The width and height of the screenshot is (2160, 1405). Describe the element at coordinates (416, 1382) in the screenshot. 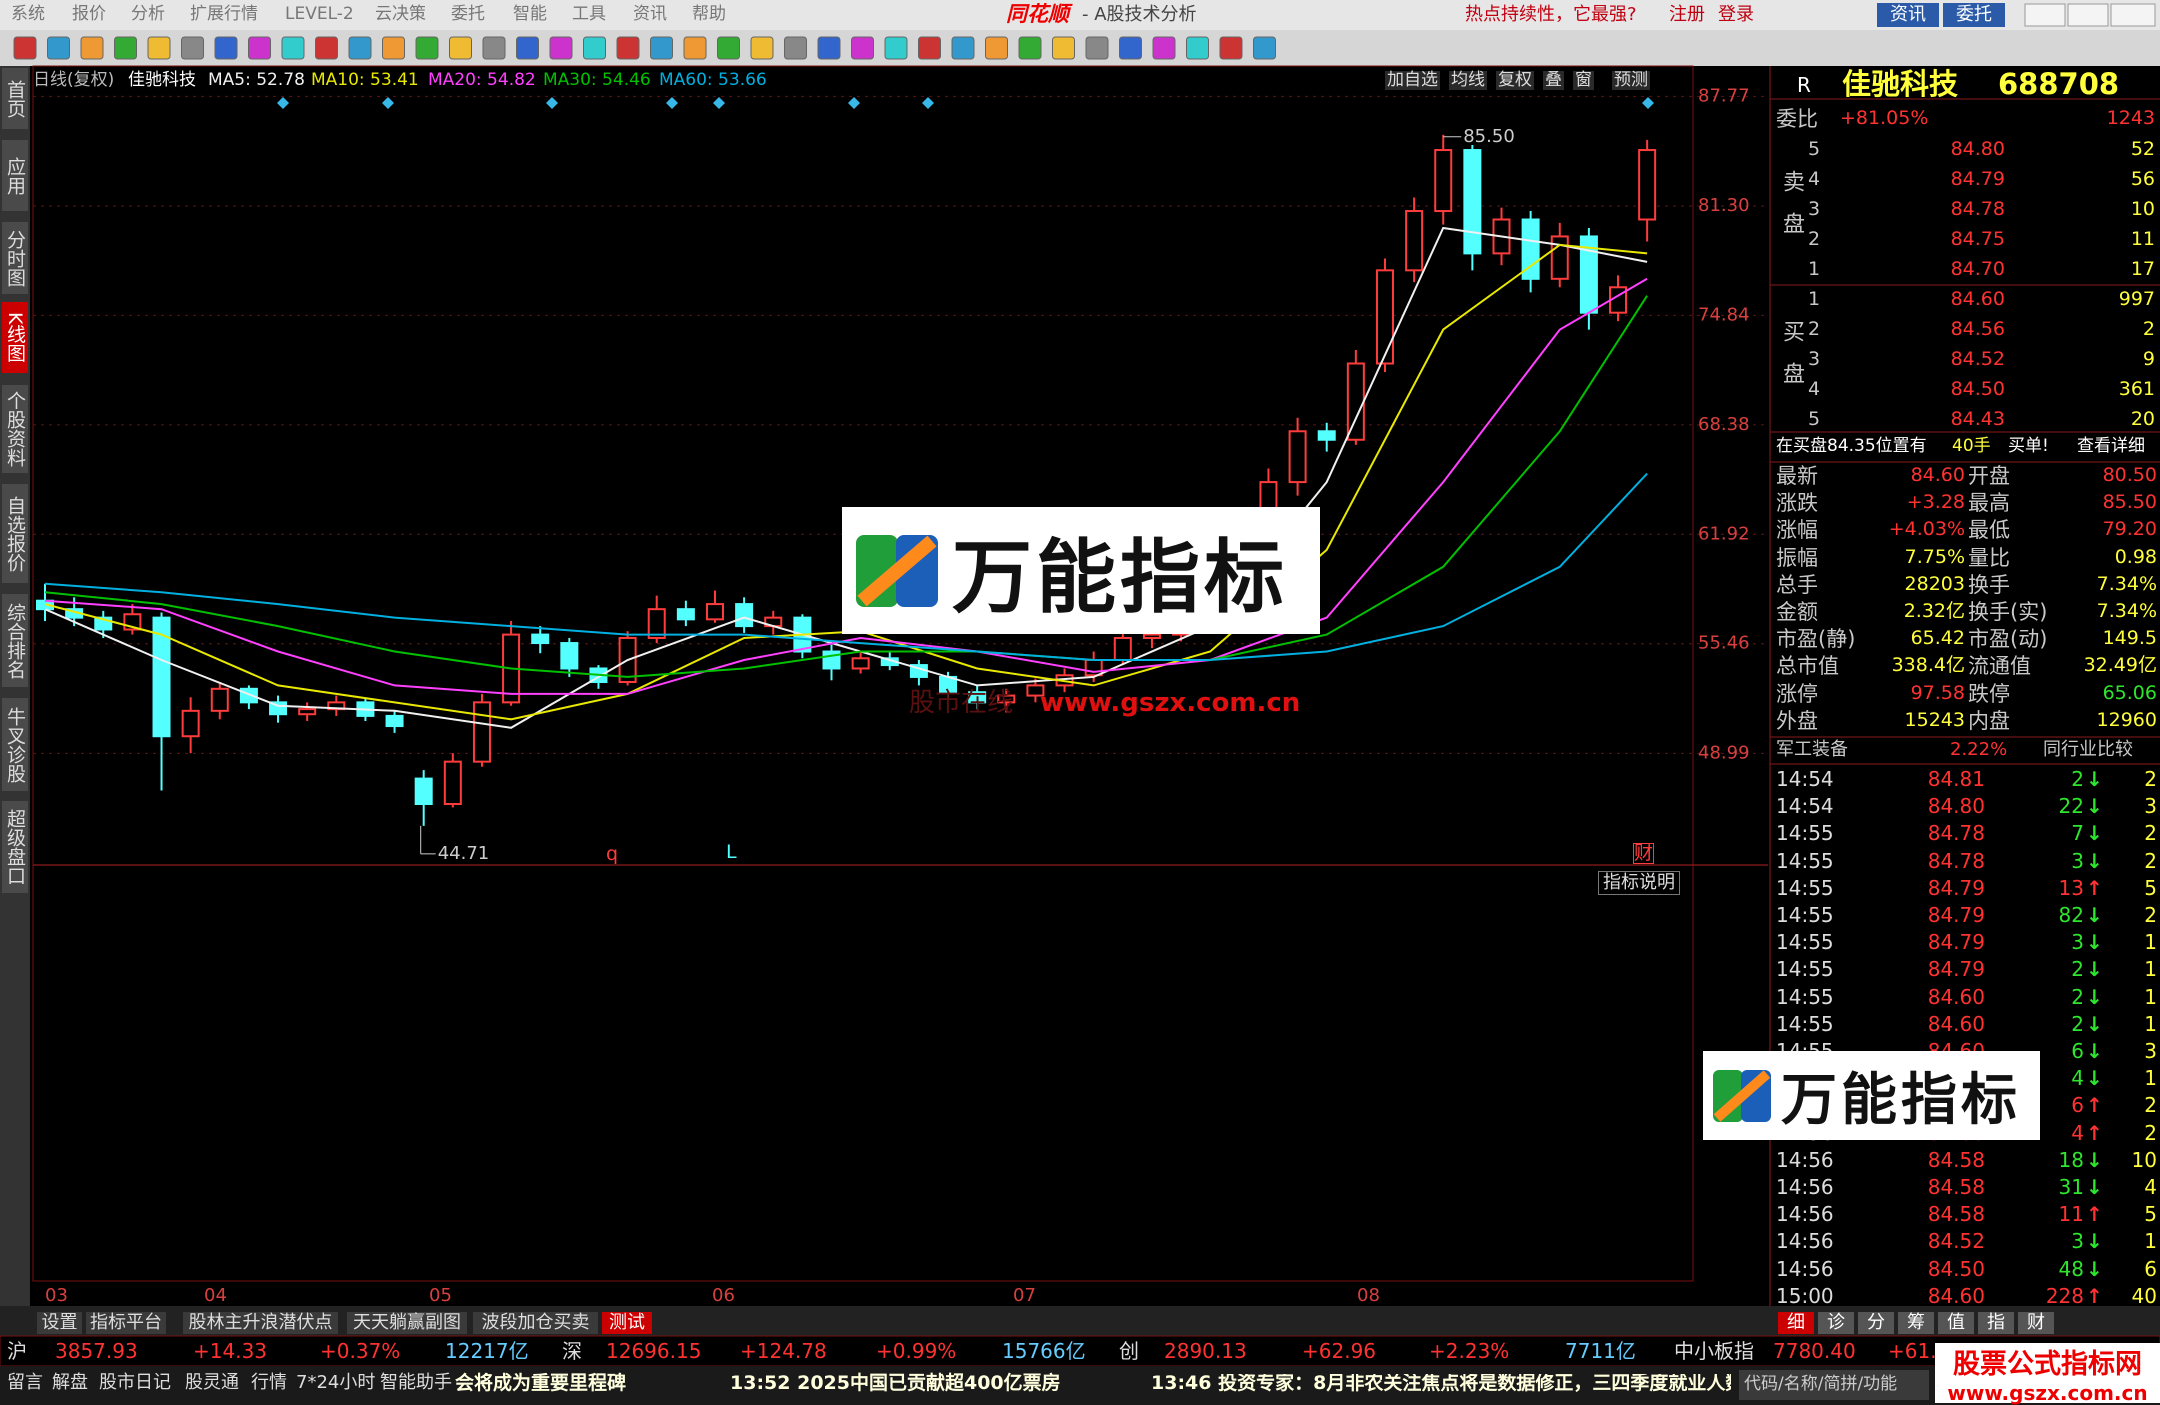

I see `news-button: 智能助手` at that location.